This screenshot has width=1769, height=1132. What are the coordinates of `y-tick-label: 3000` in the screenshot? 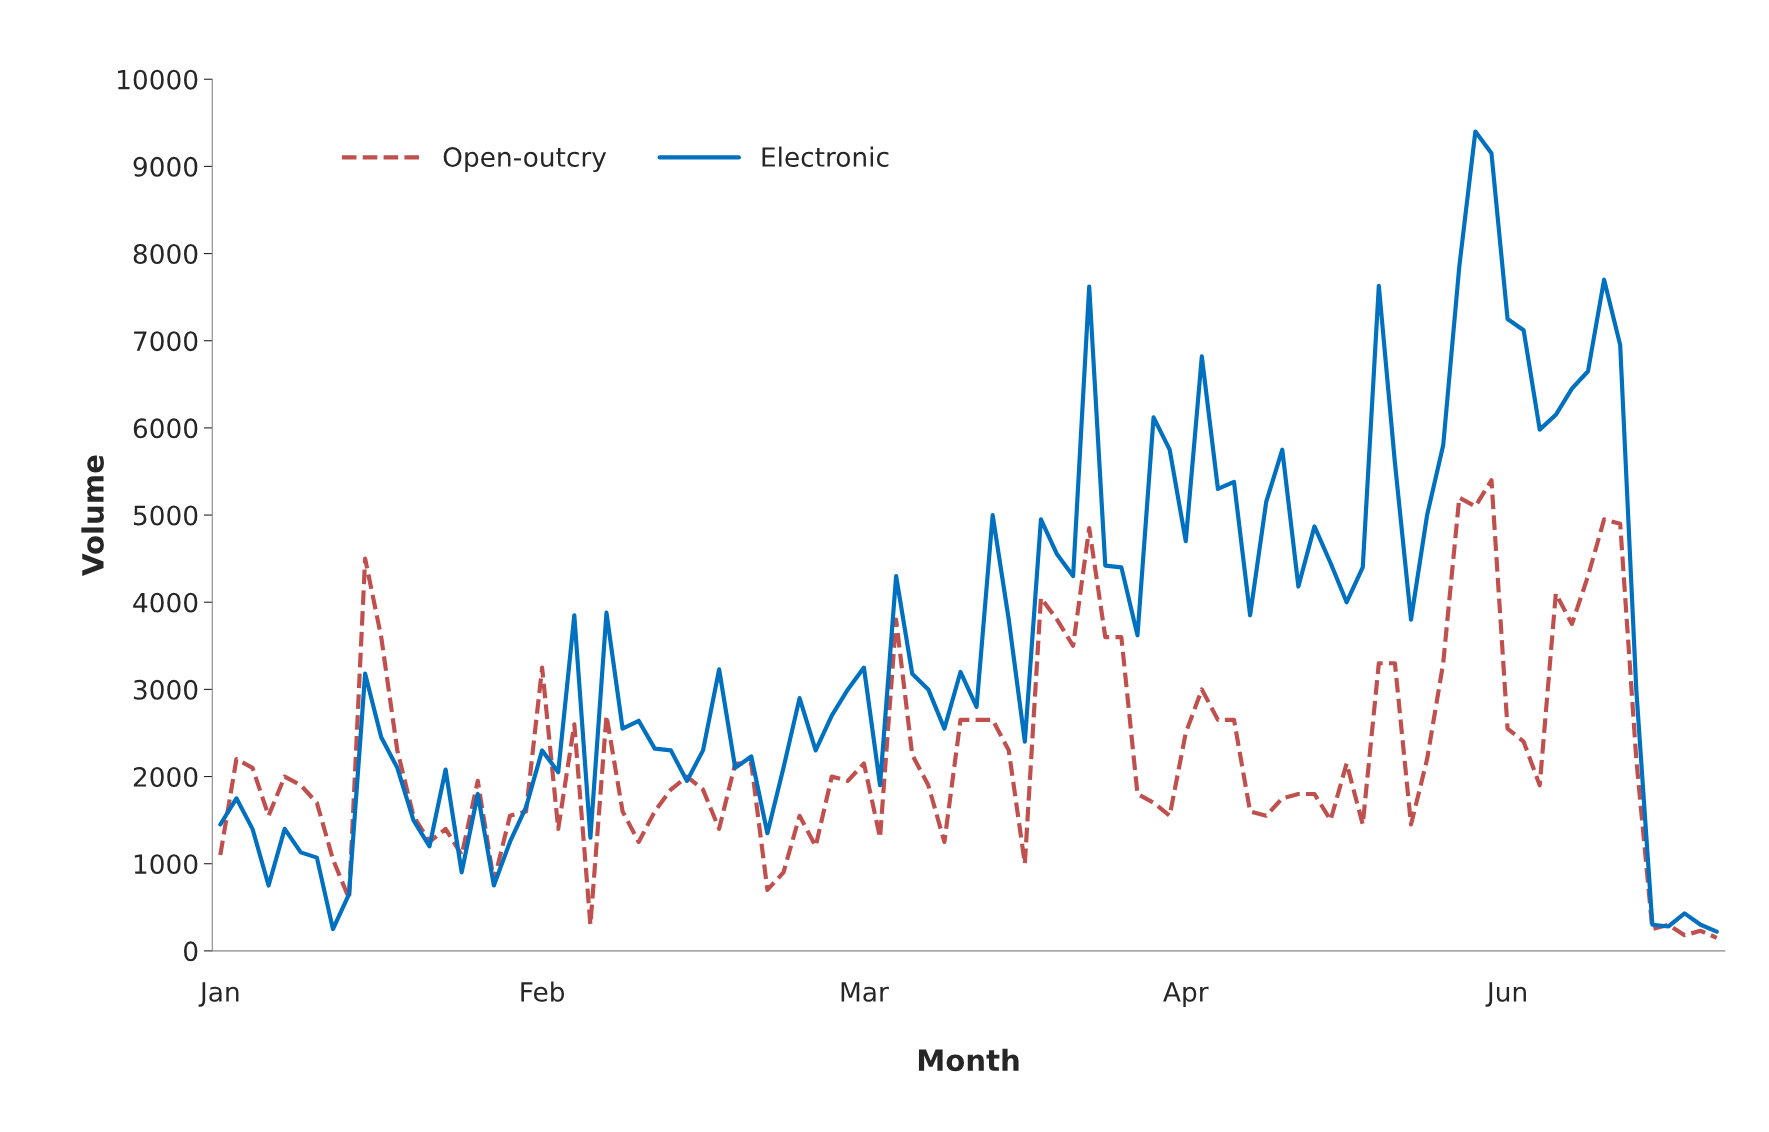 It's located at (165, 689).